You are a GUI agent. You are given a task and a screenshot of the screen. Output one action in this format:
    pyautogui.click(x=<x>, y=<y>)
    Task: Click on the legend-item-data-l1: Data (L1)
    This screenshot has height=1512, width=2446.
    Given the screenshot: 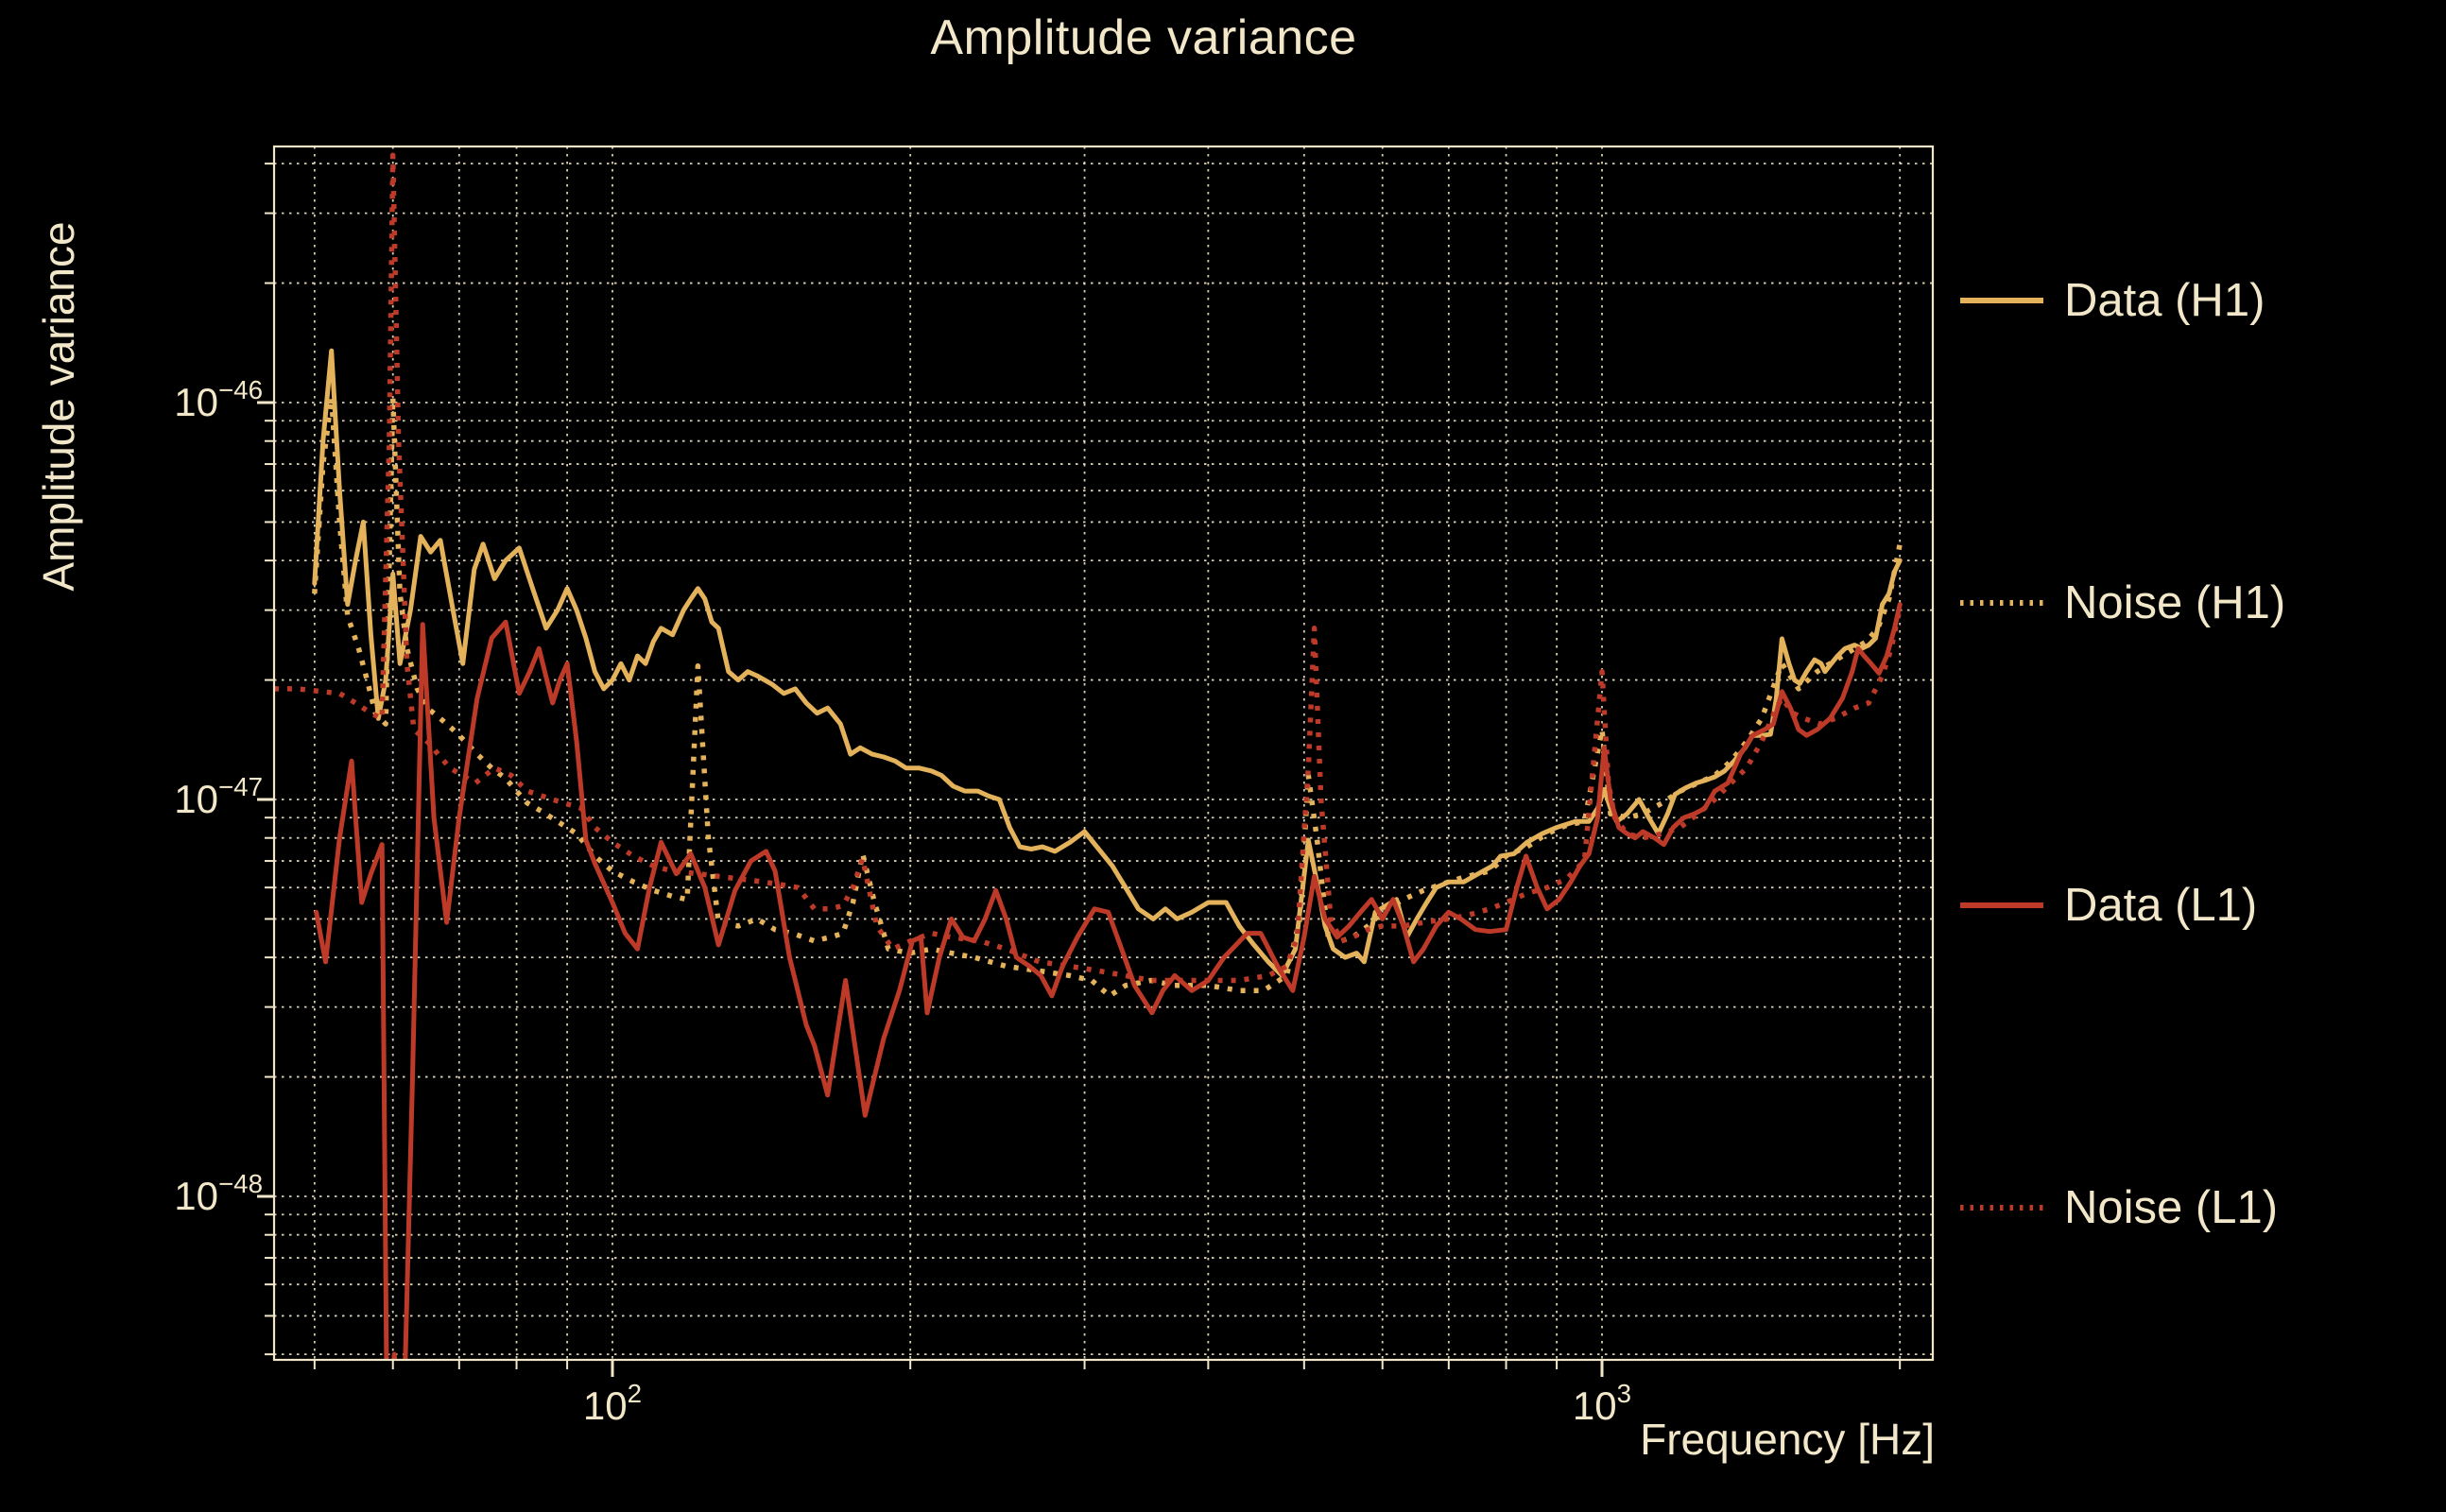 What is the action you would take?
    pyautogui.click(x=2108, y=905)
    